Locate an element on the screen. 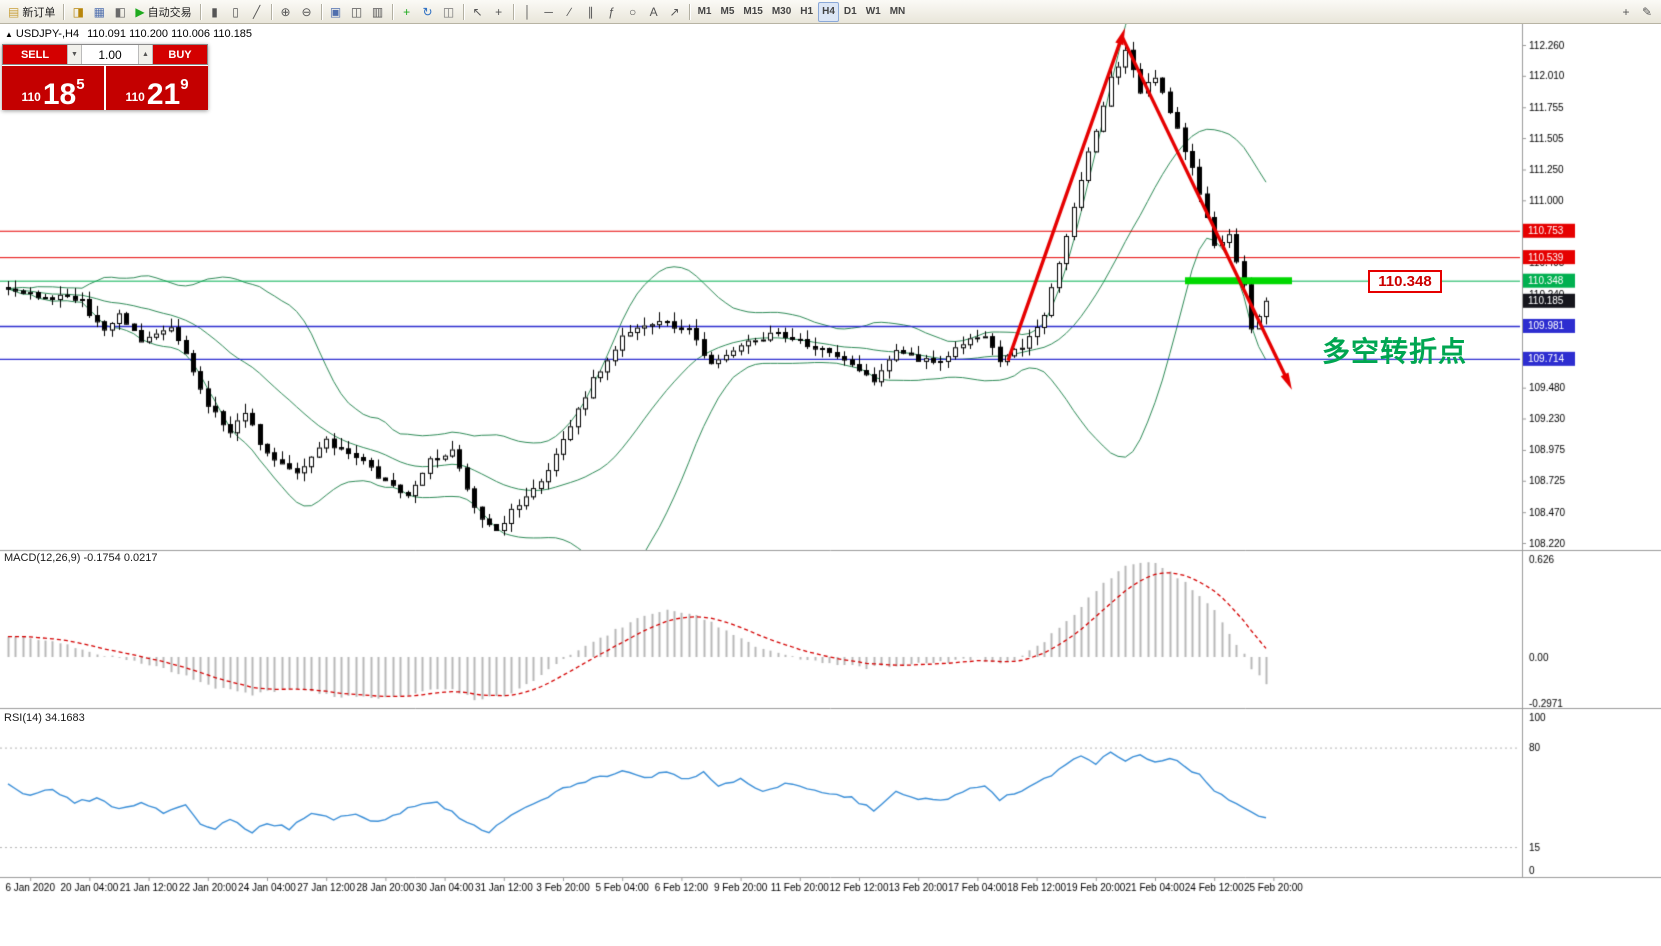 The height and width of the screenshot is (946, 1661). buy-price-tile: 110 21 9 is located at coordinates (157, 88).